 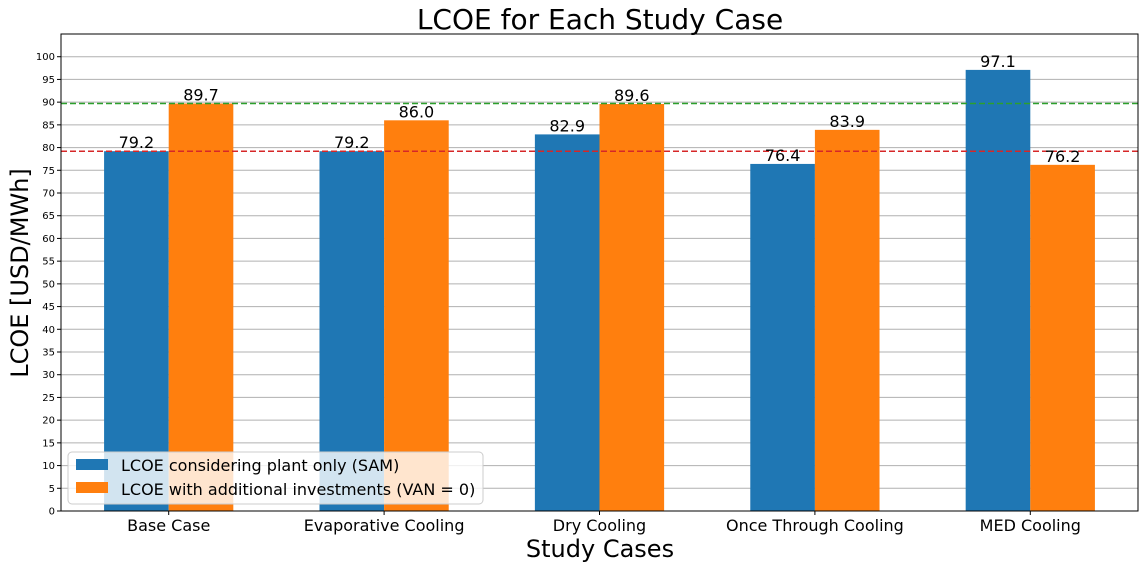 What do you see at coordinates (48, 375) in the screenshot?
I see `y-tick-label: 30` at bounding box center [48, 375].